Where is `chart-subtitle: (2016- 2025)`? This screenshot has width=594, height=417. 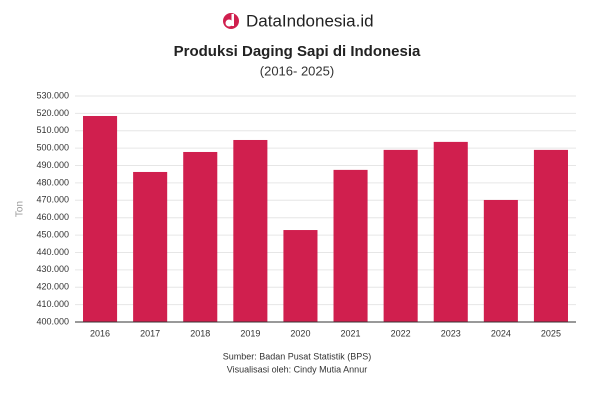
chart-subtitle: (2016- 2025) is located at coordinates (297, 70).